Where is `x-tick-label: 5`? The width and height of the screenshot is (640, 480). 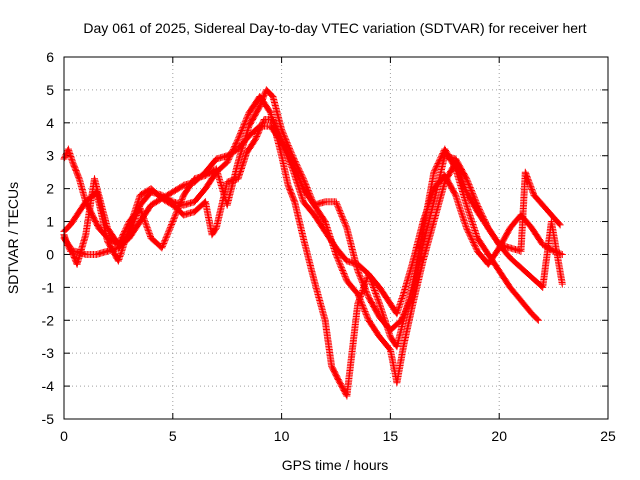 x-tick-label: 5 is located at coordinates (173, 436).